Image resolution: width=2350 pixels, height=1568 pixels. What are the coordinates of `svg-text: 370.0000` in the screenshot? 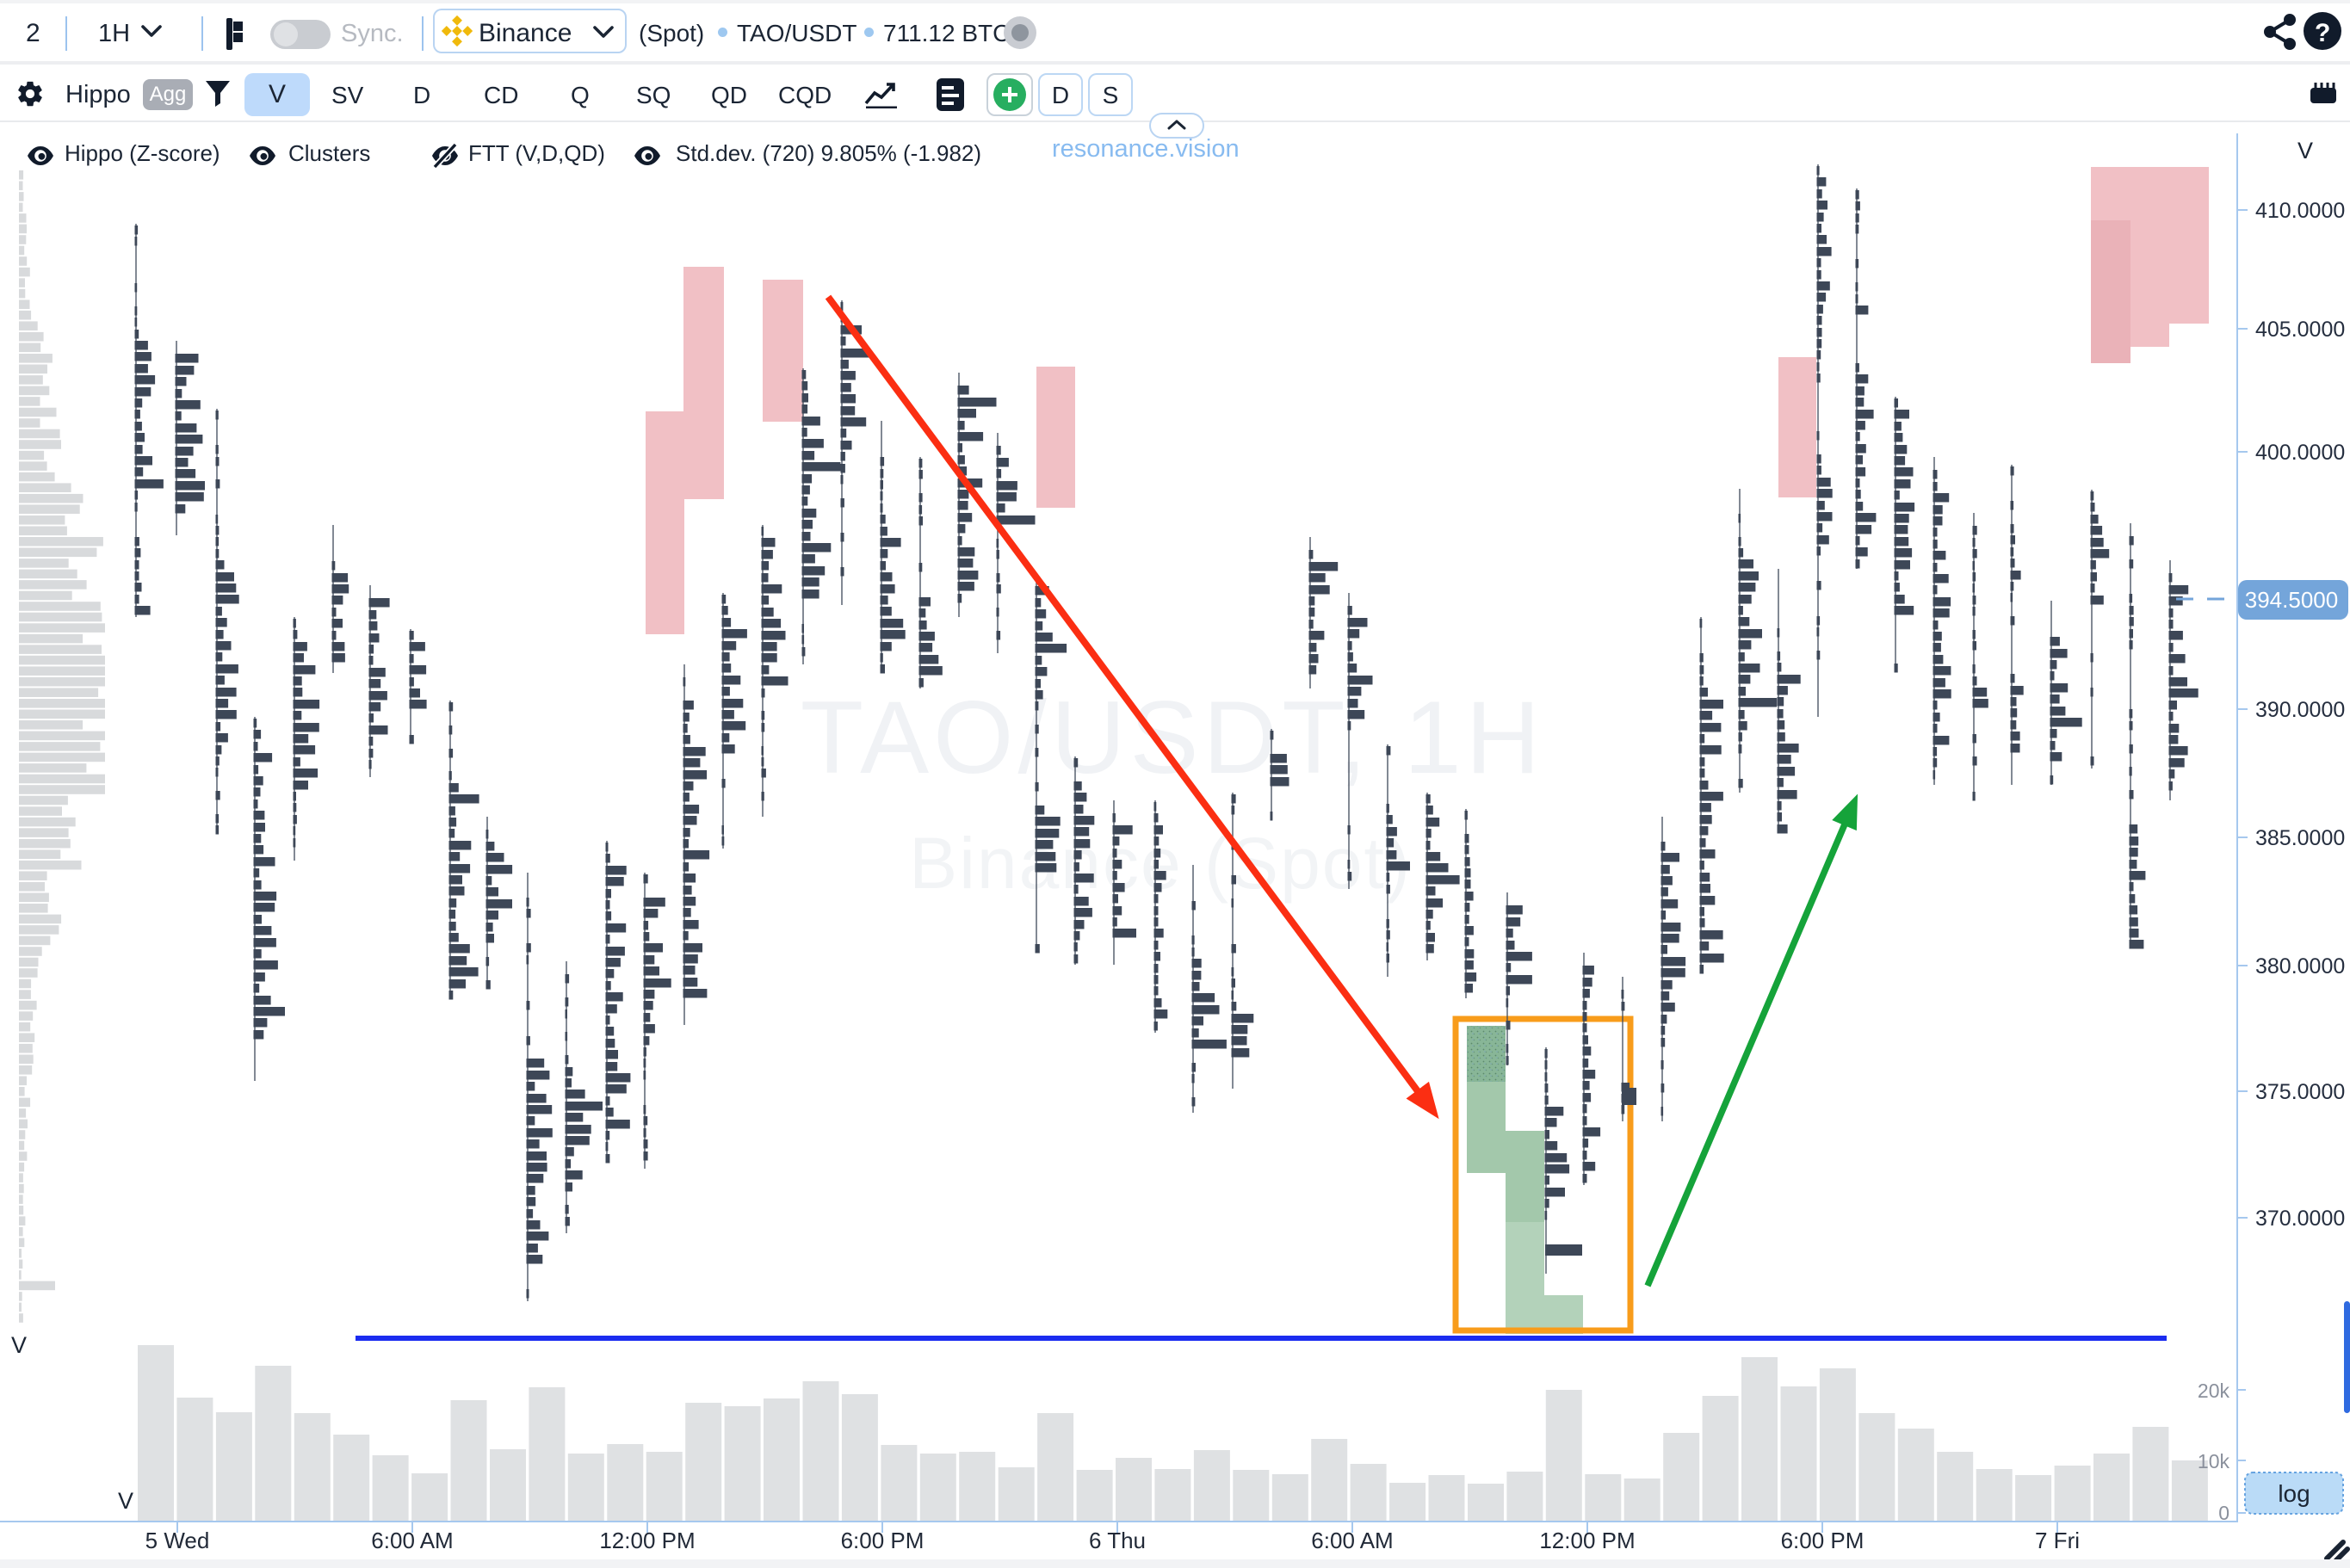 It's located at (2300, 1219).